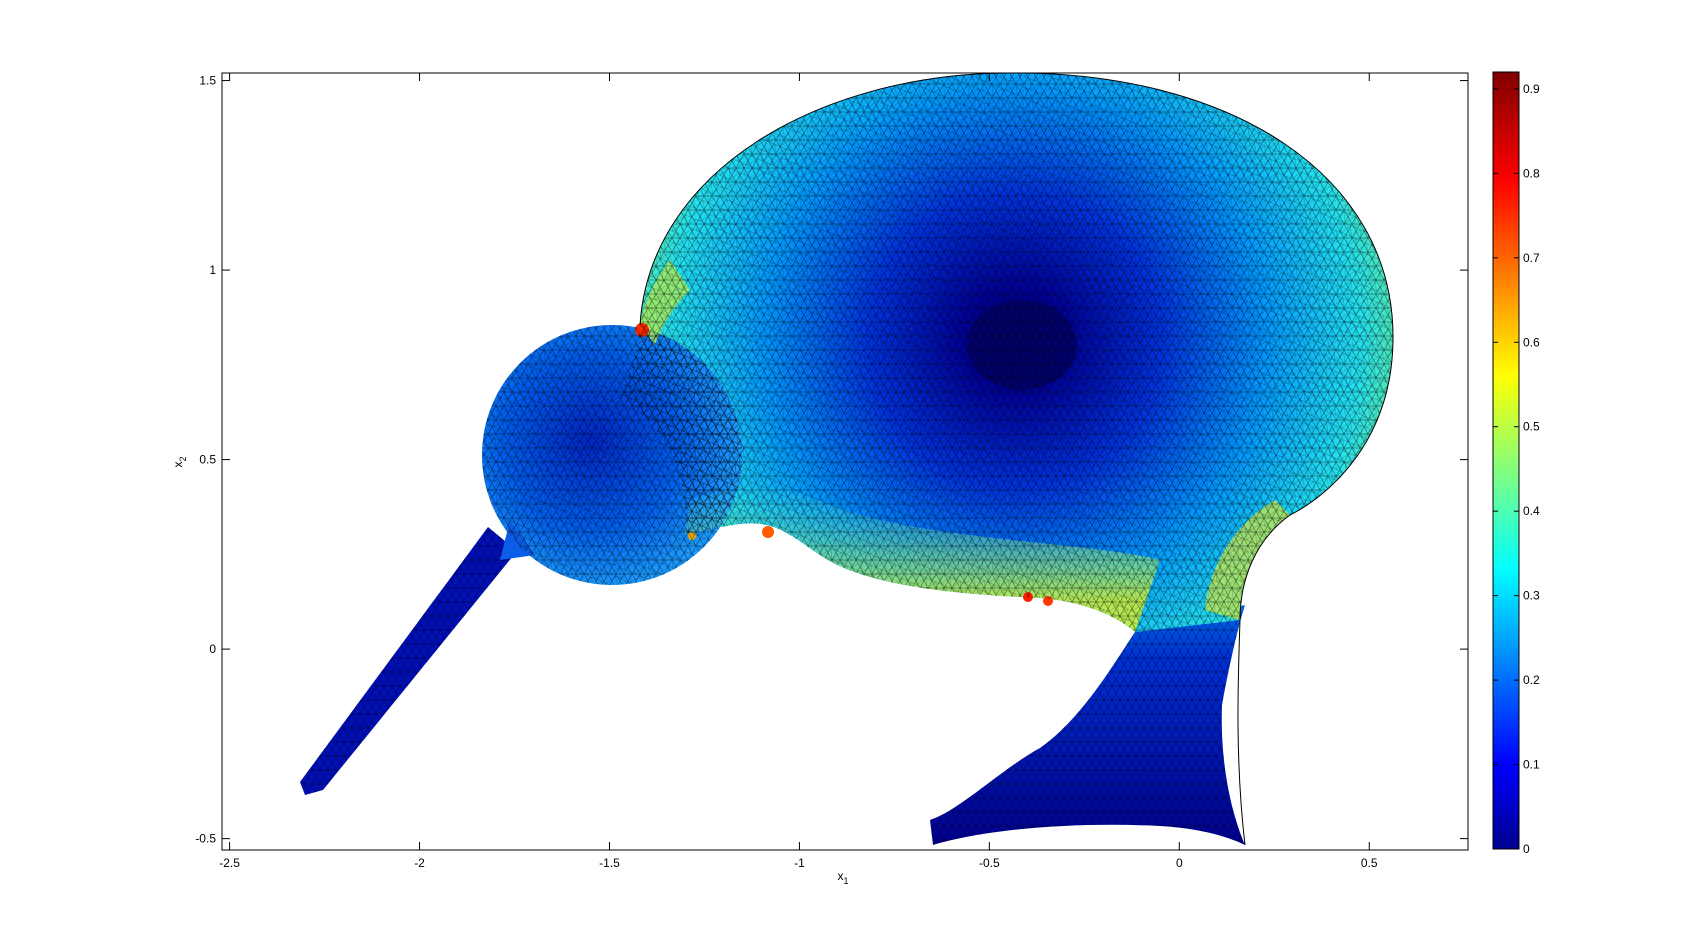 Image resolution: width=1681 pixels, height=939 pixels. Describe the element at coordinates (212, 649) in the screenshot. I see `y-tick-label: 0` at that location.